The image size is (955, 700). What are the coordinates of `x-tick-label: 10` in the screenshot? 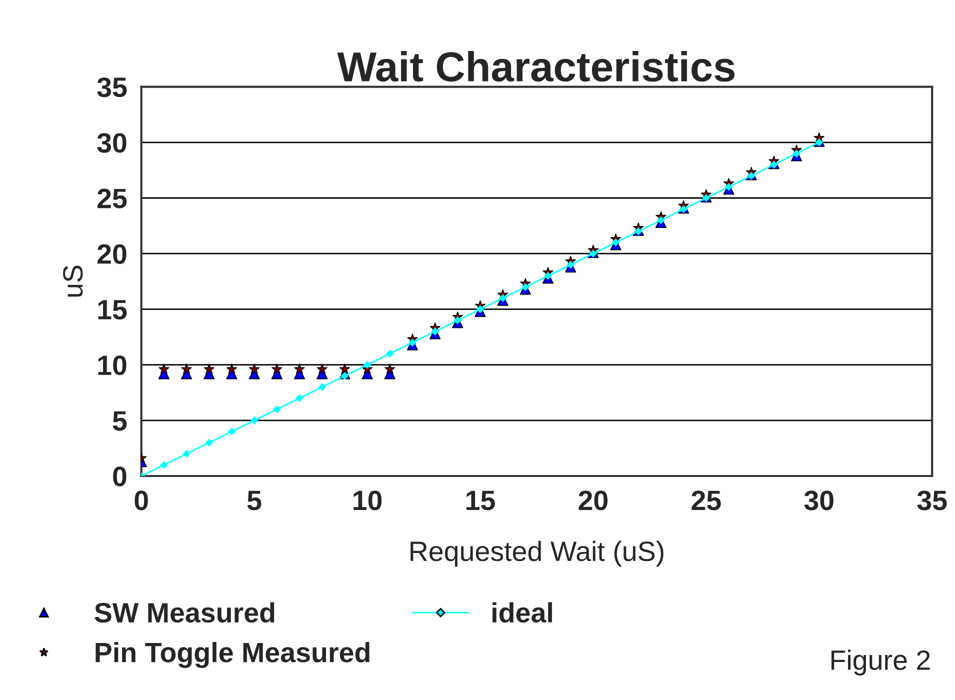 It's located at (368, 500).